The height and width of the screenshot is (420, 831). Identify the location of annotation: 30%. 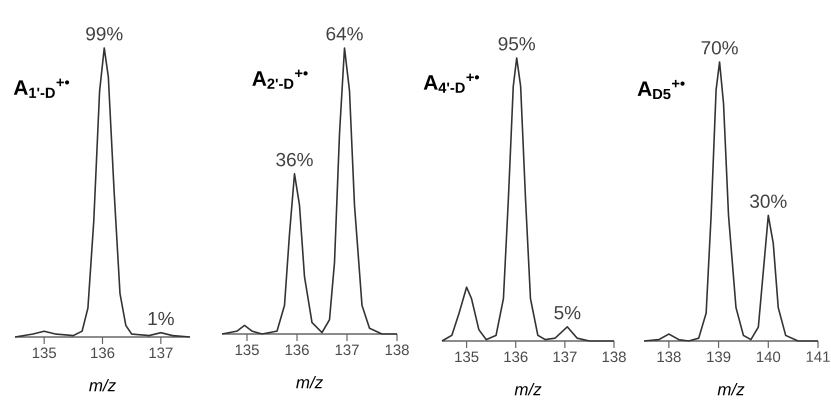
(768, 201).